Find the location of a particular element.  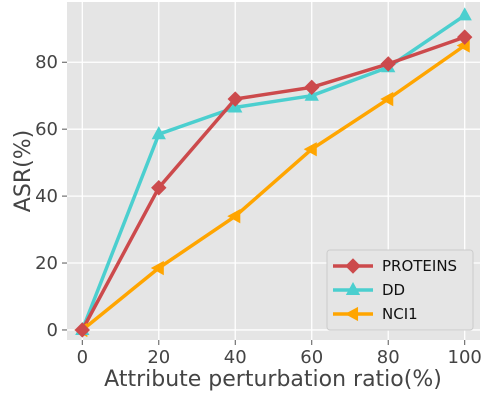

legend-label-nci1: NCI1 is located at coordinates (400, 314).